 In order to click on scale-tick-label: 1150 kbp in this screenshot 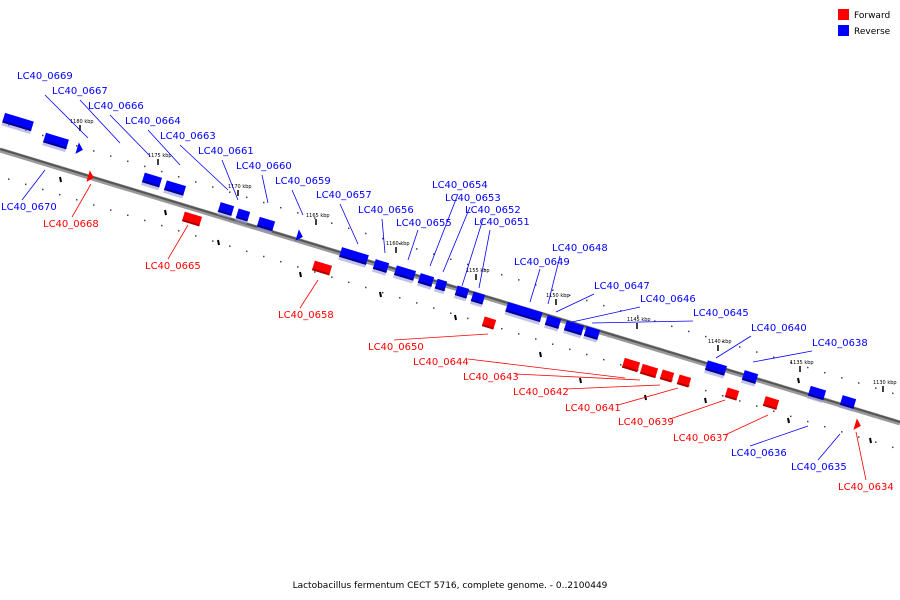, I will do `click(558, 296)`.